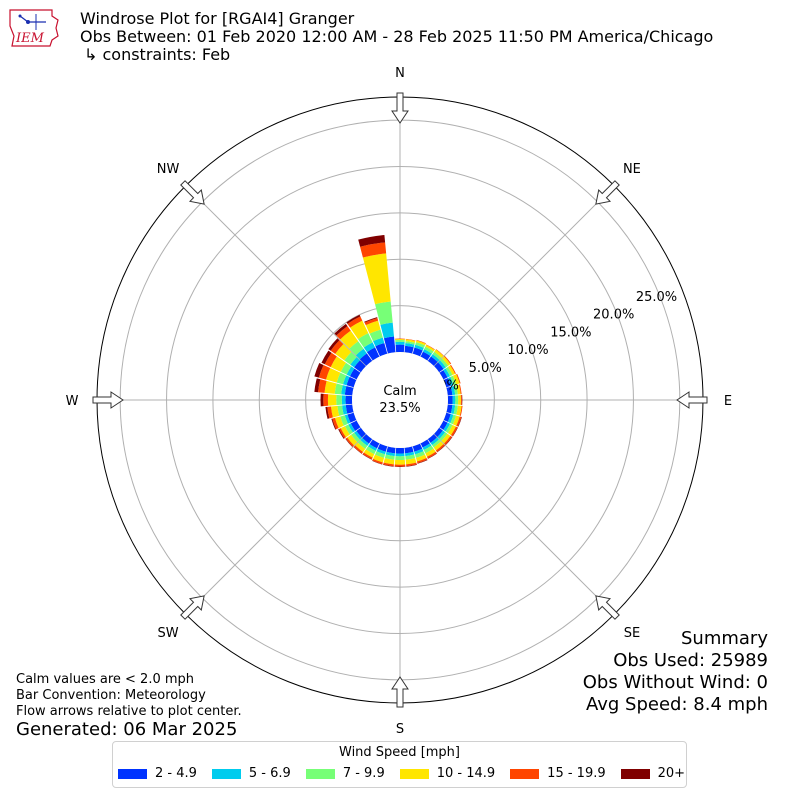  What do you see at coordinates (269, 773) in the screenshot?
I see `legend-label: 5 - 6.9` at bounding box center [269, 773].